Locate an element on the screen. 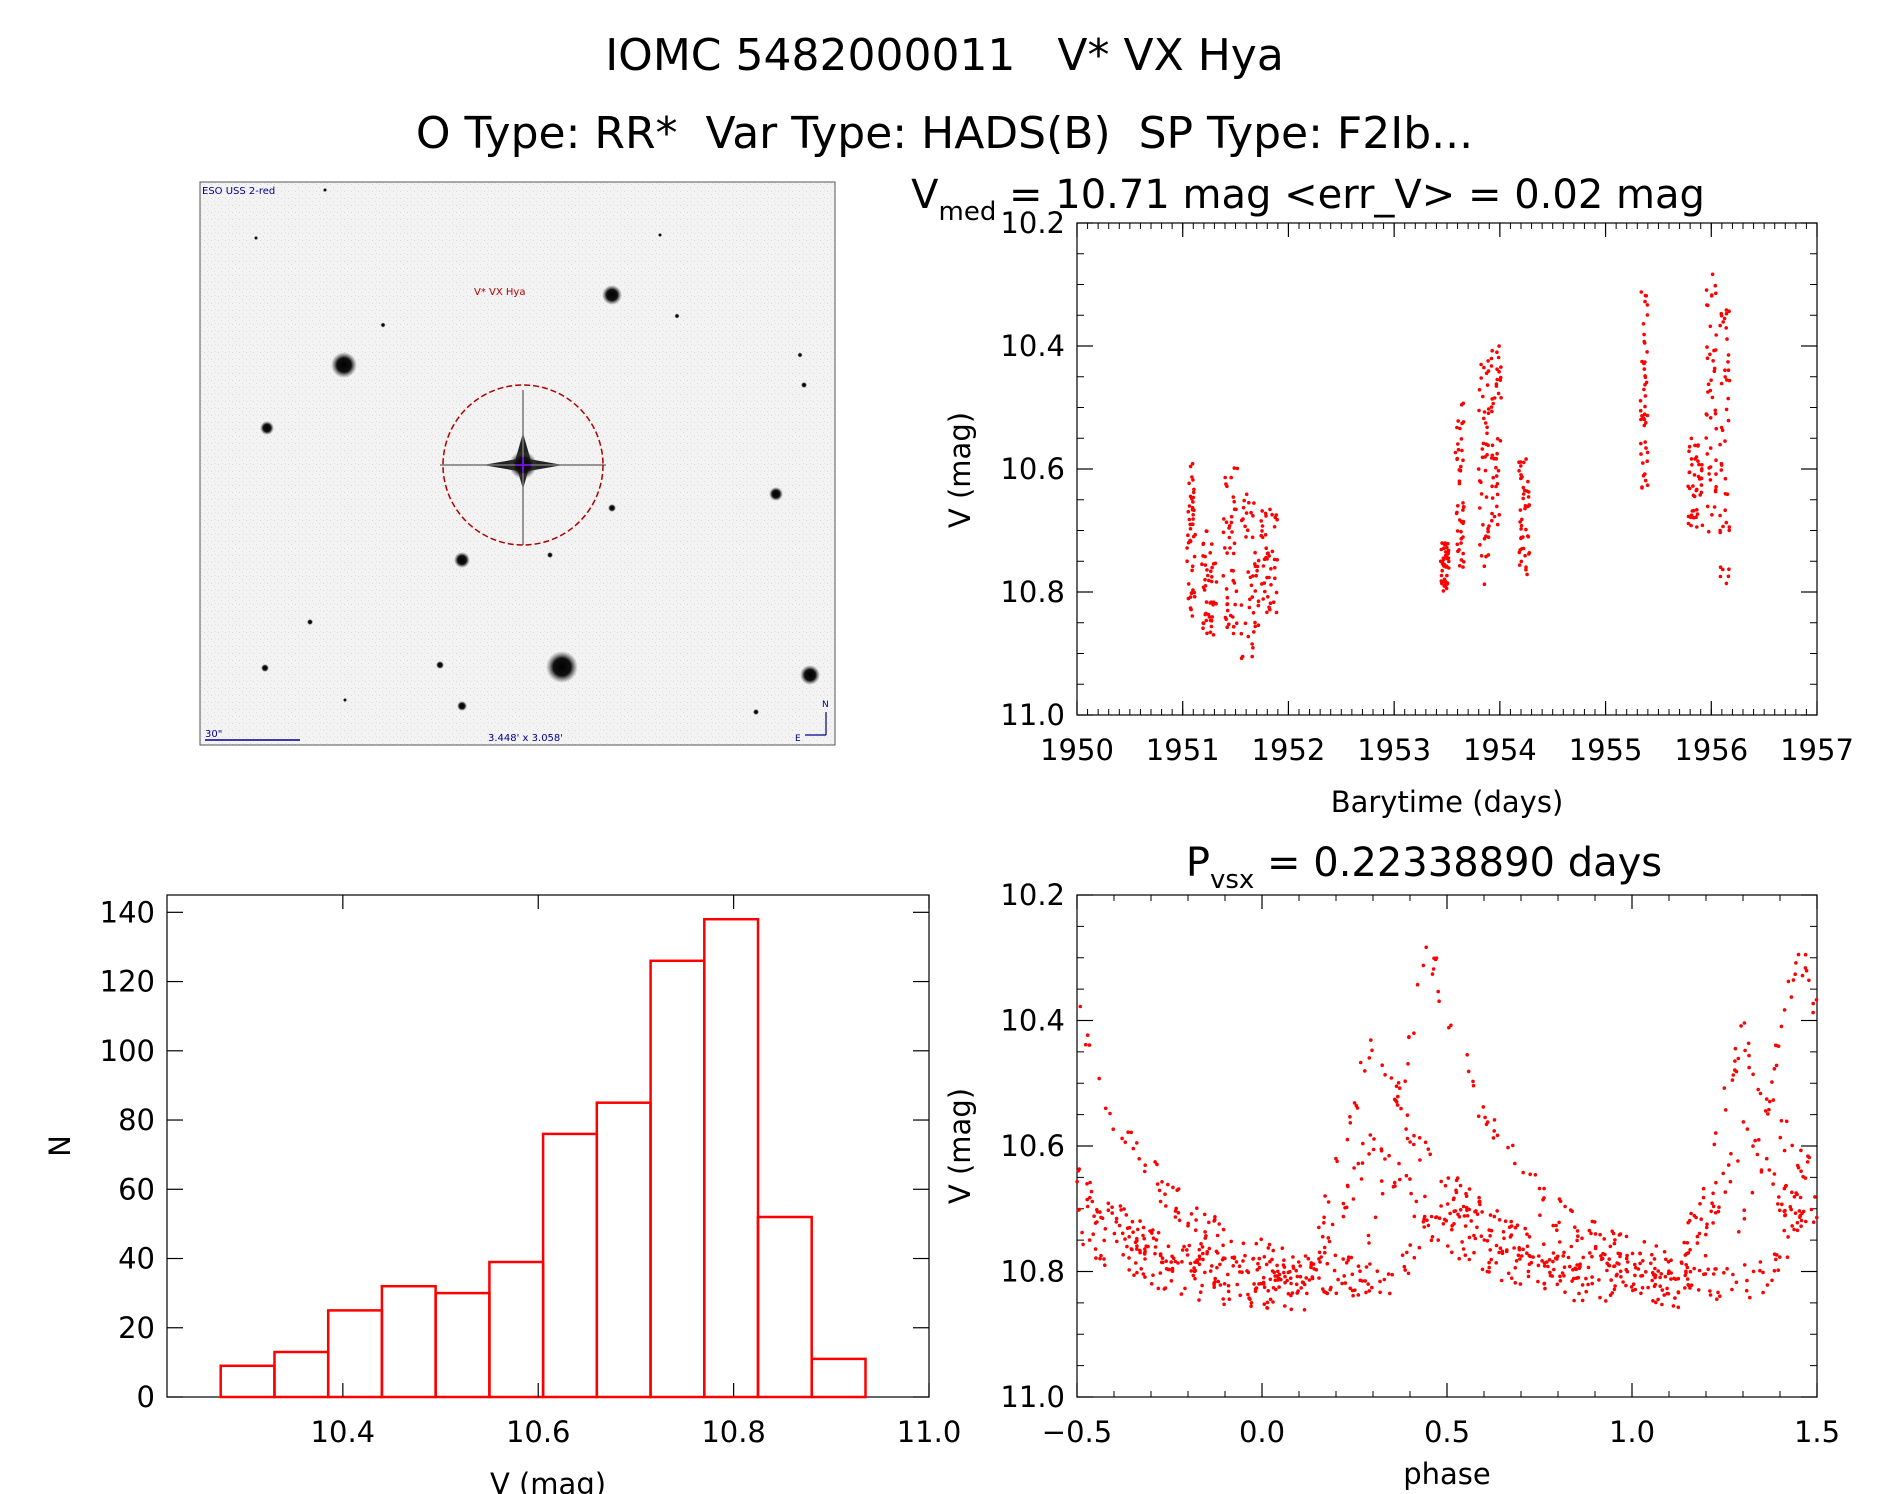  page-title: IOMC 5482000011 V* VX Hya is located at coordinates (944, 55).